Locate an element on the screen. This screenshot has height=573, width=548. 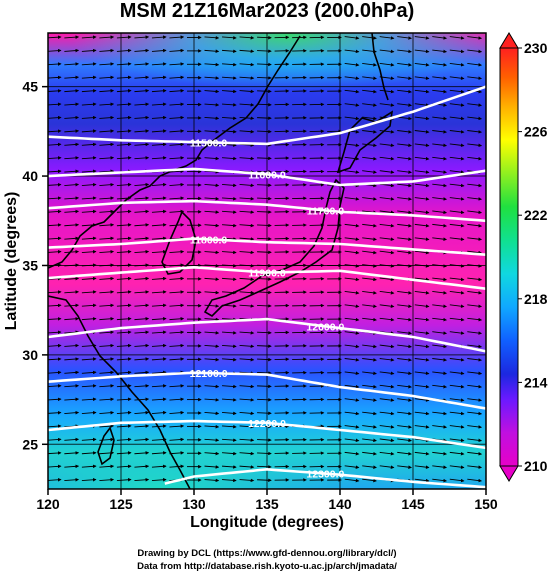
y-tick-label-30: 30 is located at coordinates (30, 355).